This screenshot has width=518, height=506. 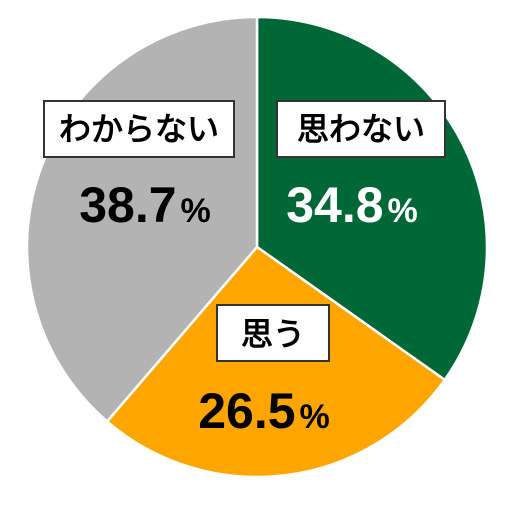 I want to click on slice-label-2: わからない, so click(x=139, y=129).